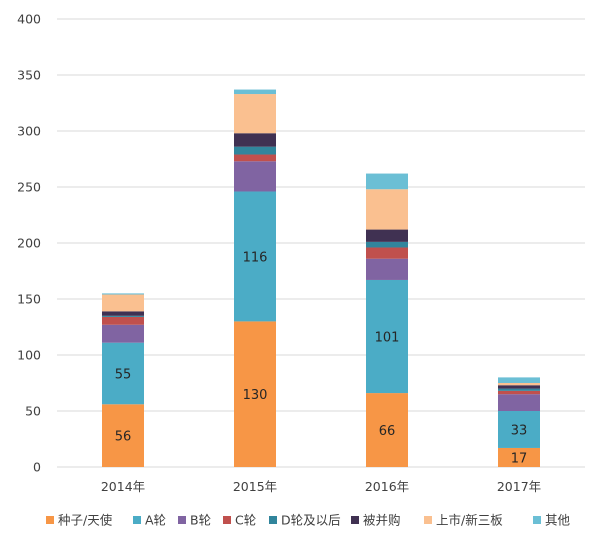 Image resolution: width=590 pixels, height=539 pixels. I want to click on data-label-0-1: 55, so click(123, 374).